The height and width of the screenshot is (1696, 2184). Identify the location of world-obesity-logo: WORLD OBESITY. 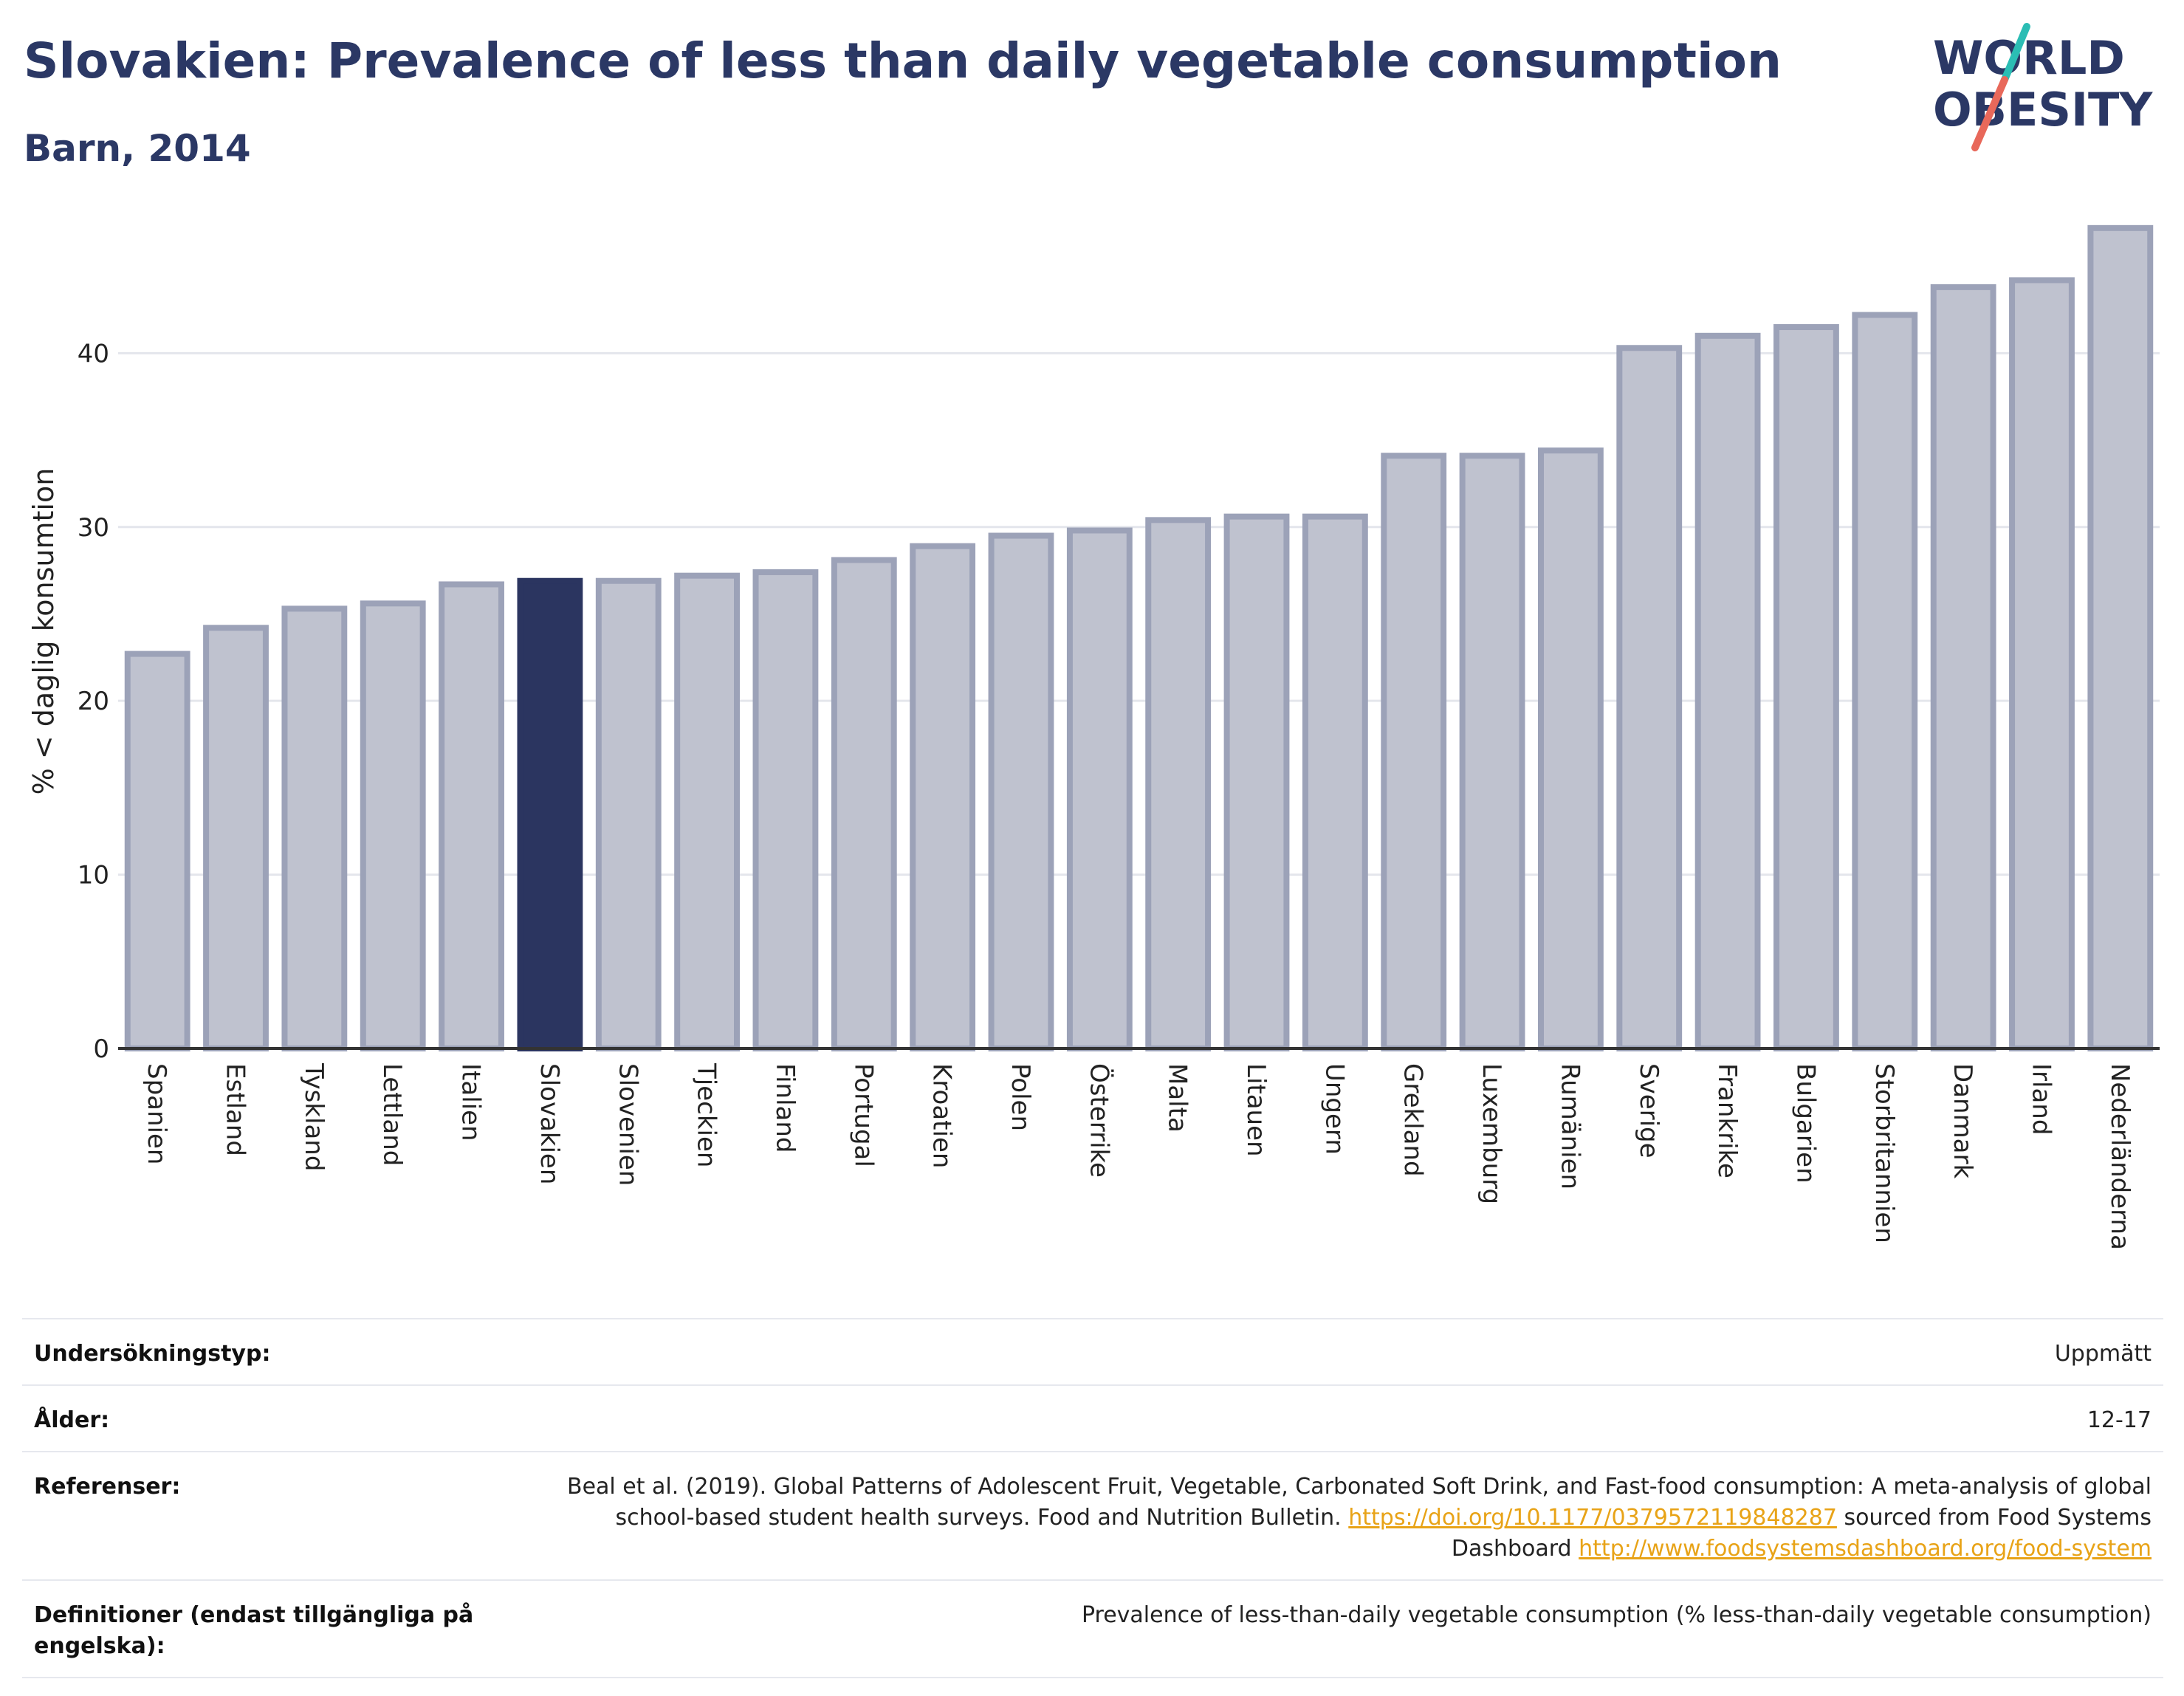
(2043, 87).